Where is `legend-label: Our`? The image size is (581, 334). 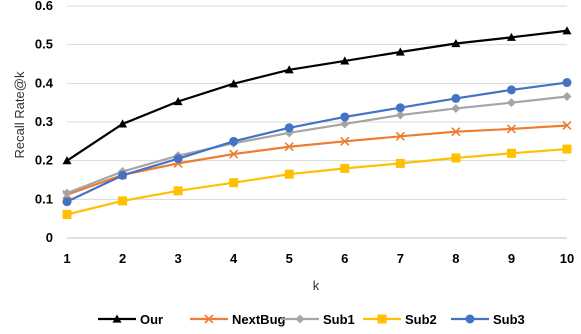
legend-label: Our is located at coordinates (151, 319).